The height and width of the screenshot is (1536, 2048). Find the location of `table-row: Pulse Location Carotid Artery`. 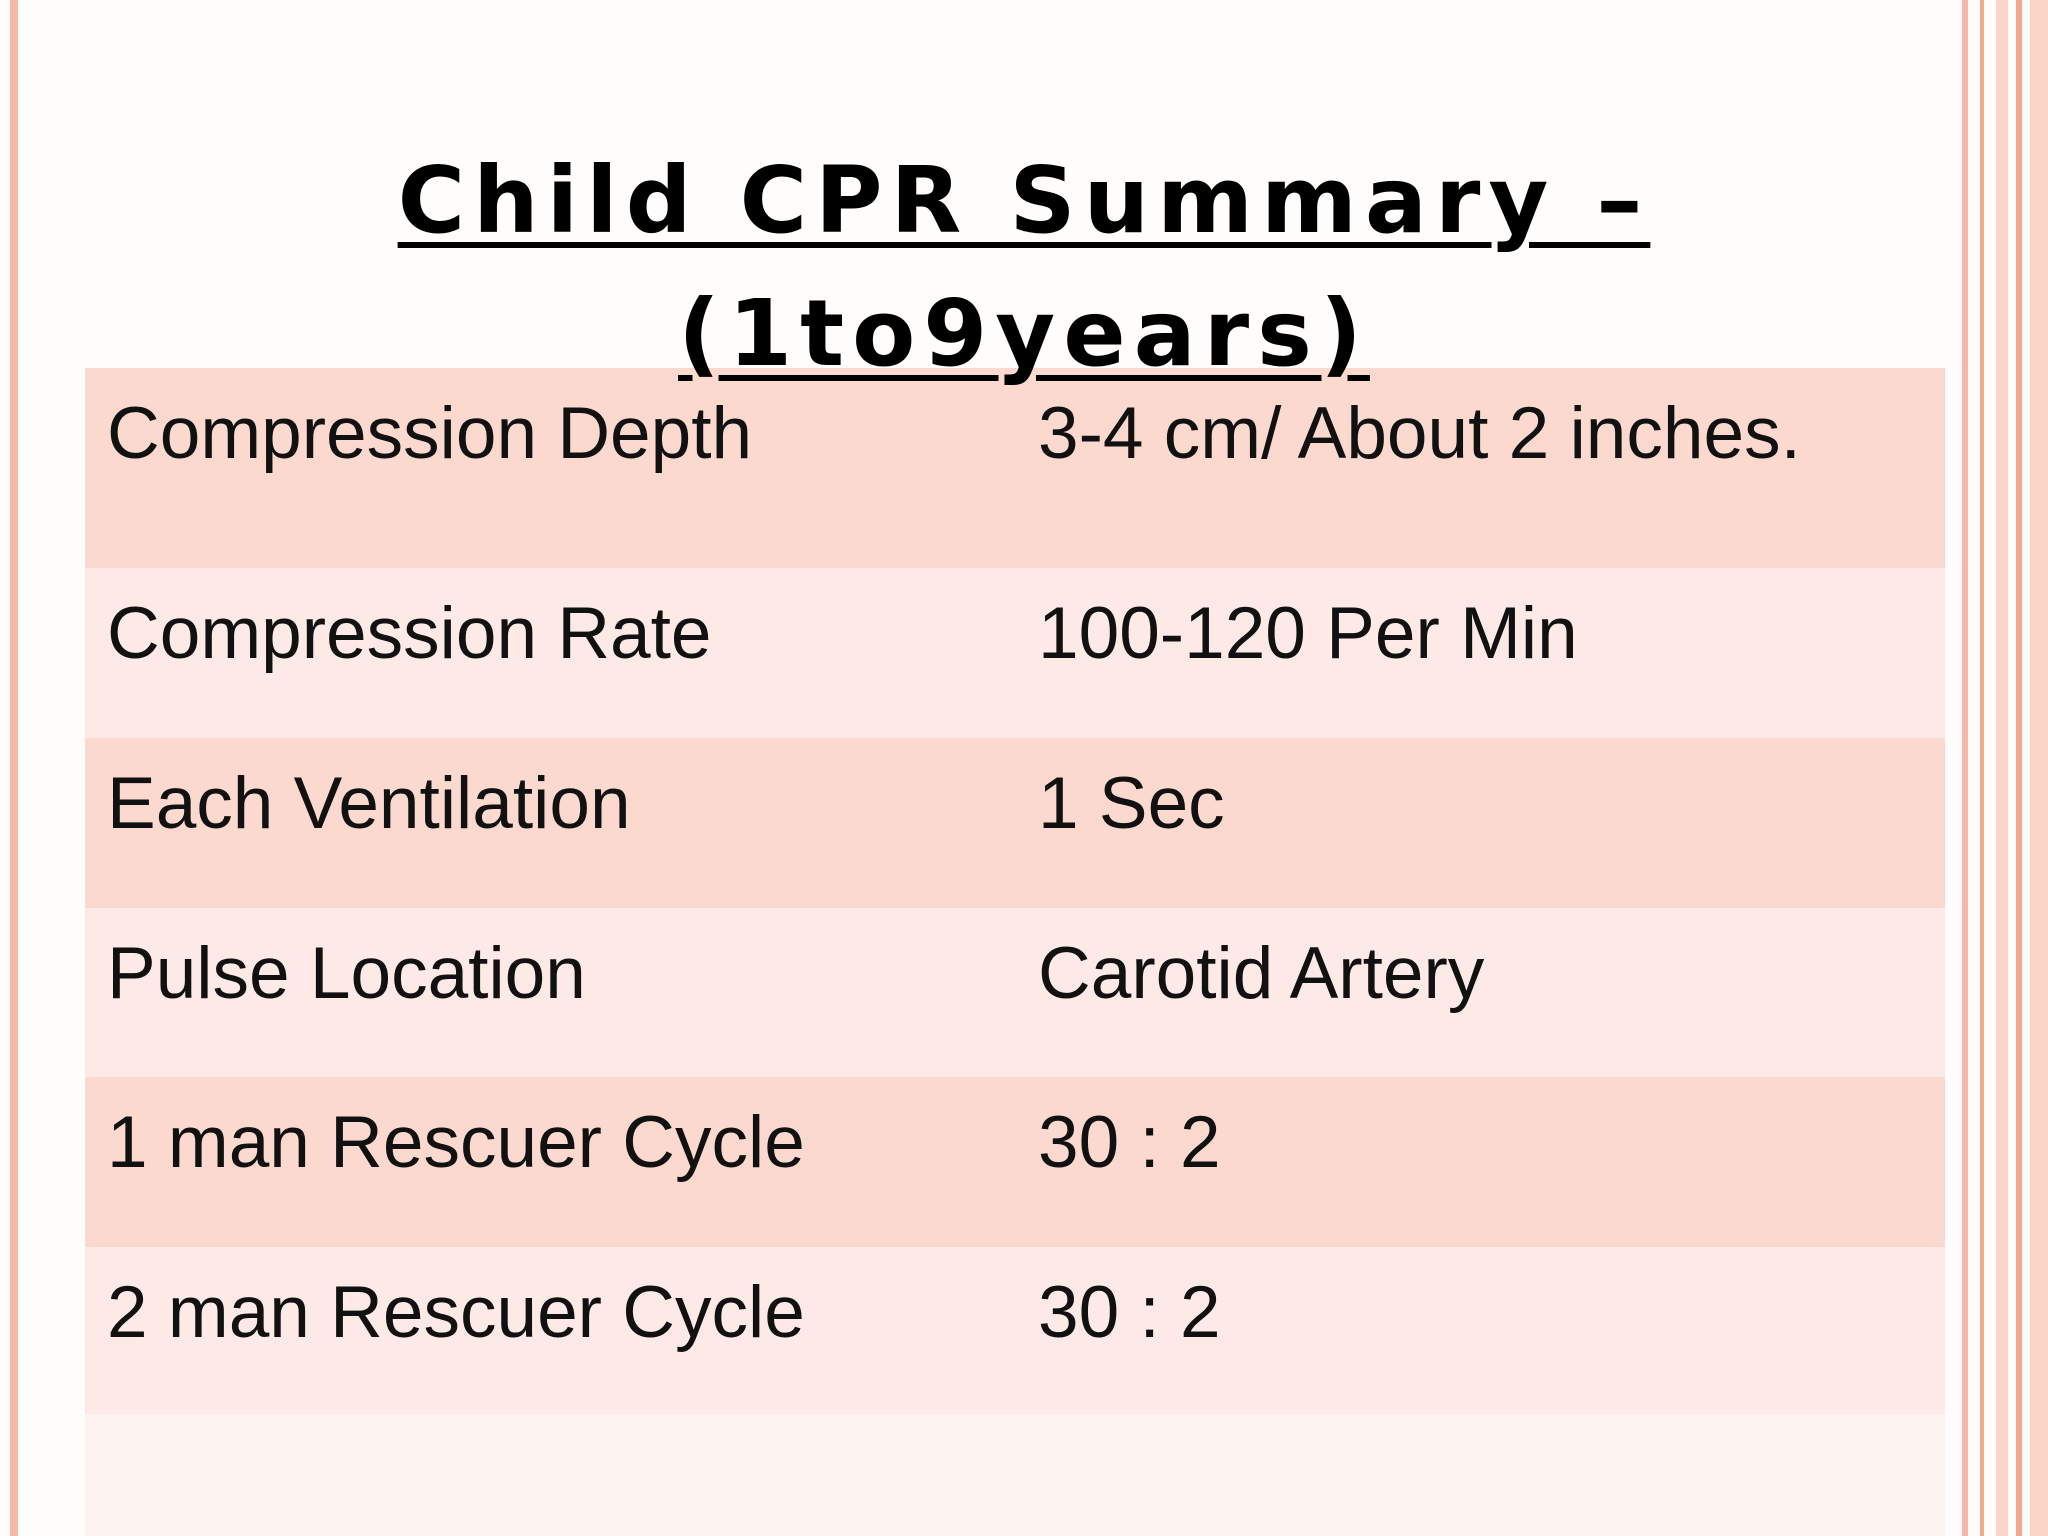

table-row: Pulse Location Carotid Artery is located at coordinates (1015, 992).